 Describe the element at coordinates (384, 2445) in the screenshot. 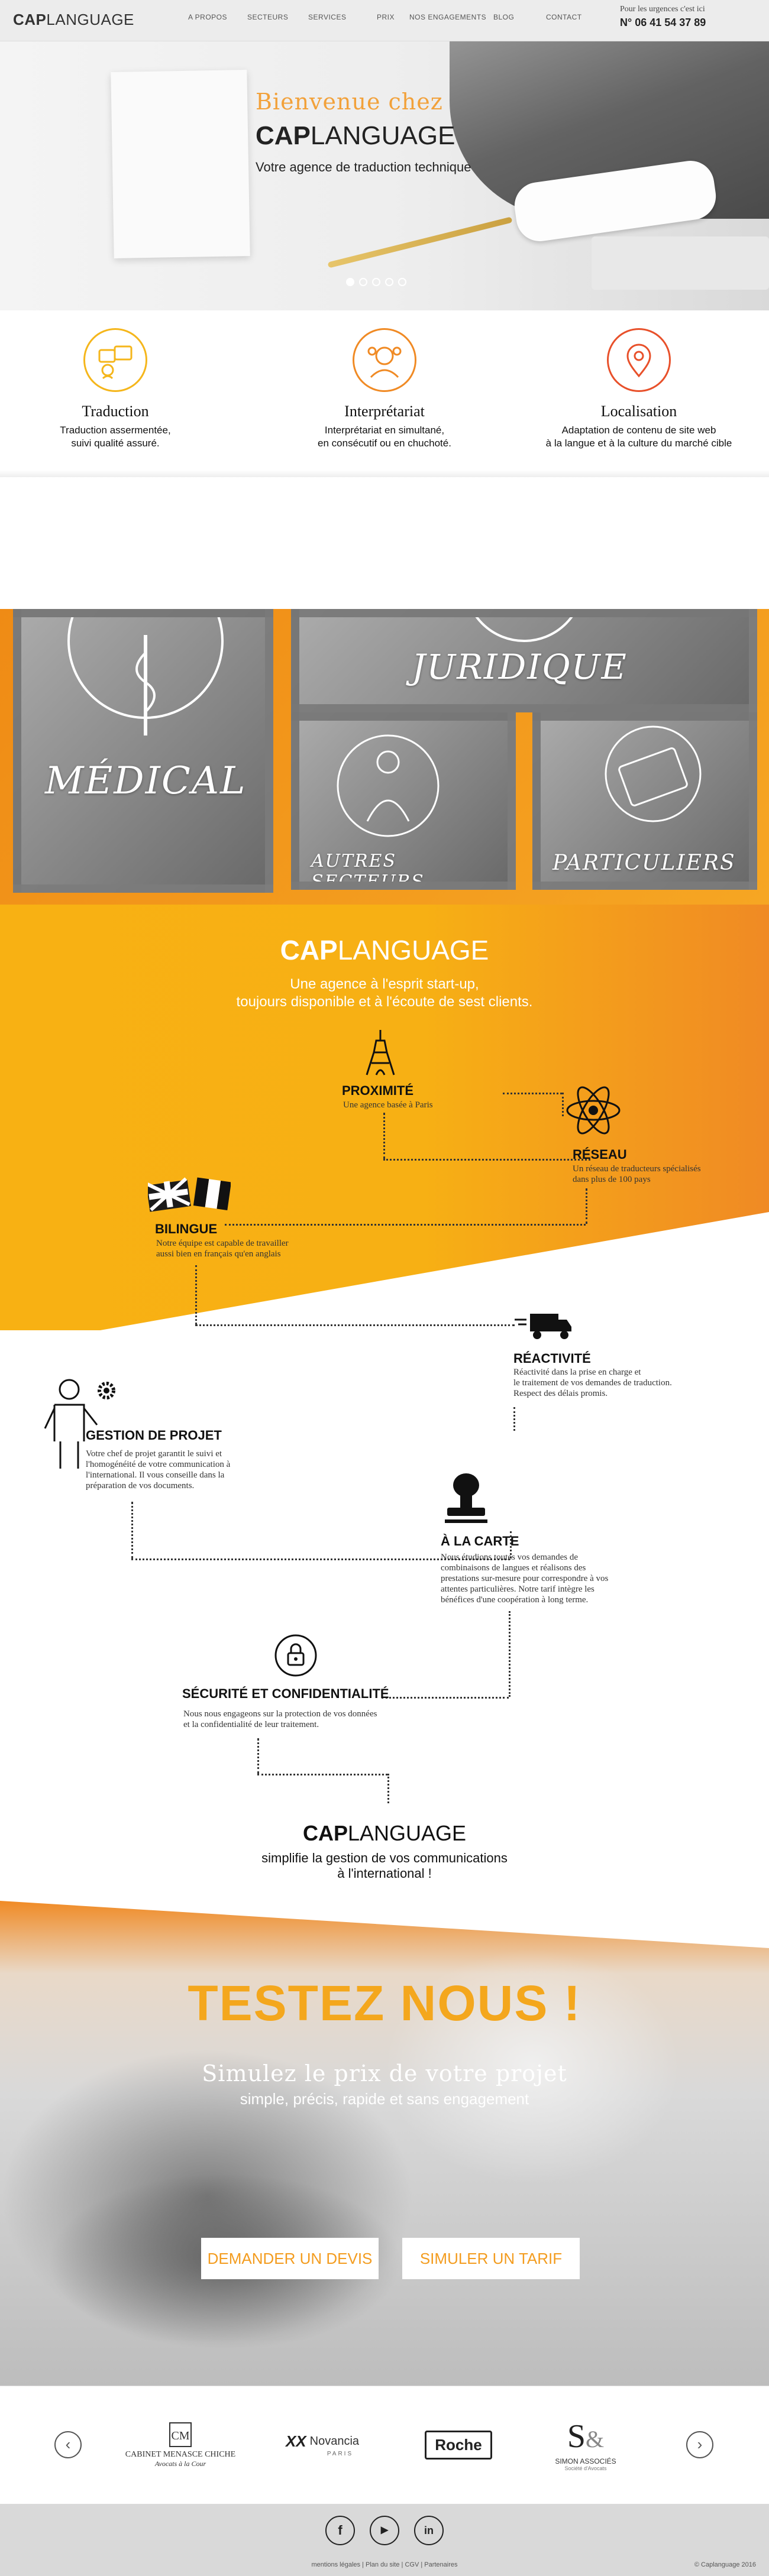

I see `partners-carousel` at that location.